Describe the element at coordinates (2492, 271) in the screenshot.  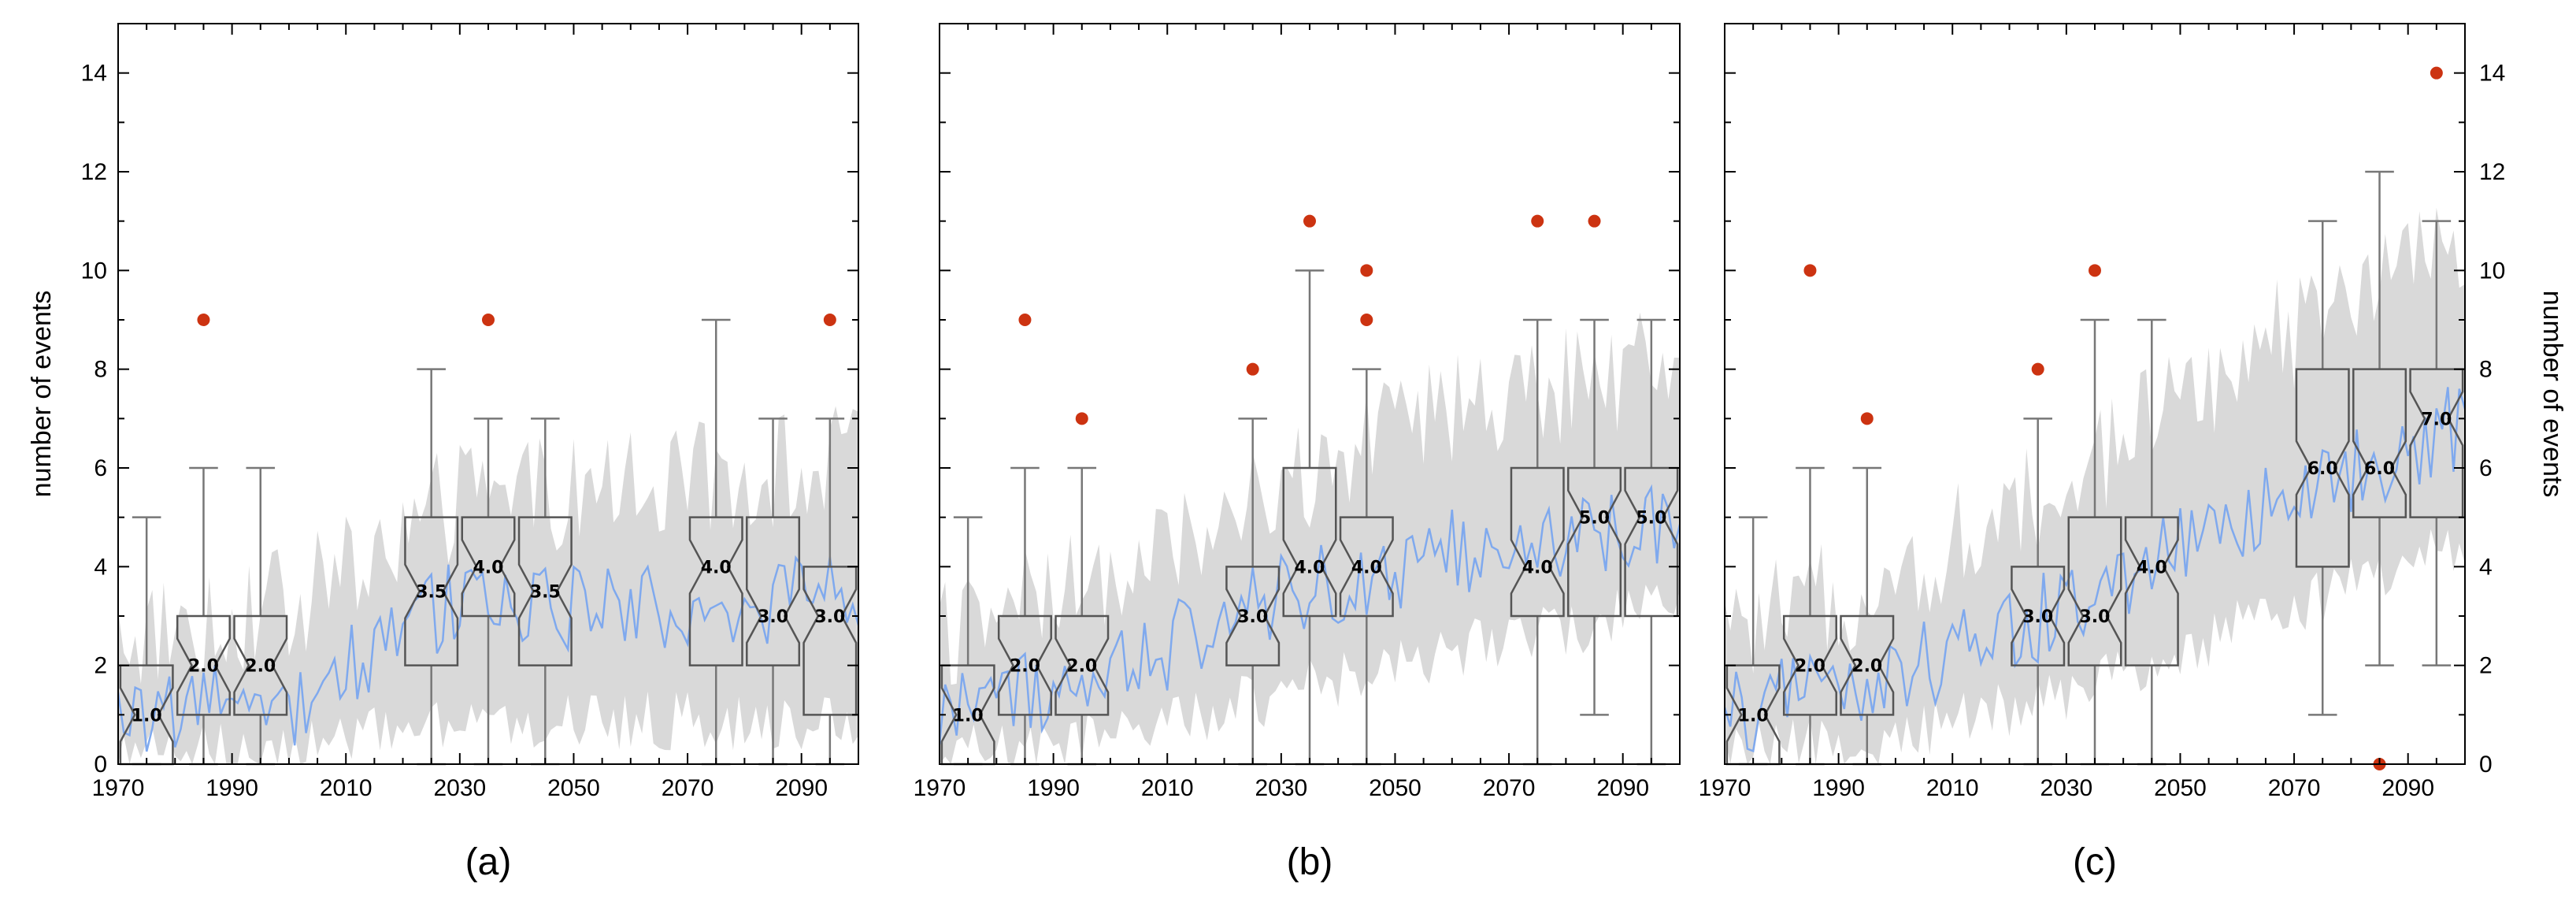
I see `y-tick-label: 10` at that location.